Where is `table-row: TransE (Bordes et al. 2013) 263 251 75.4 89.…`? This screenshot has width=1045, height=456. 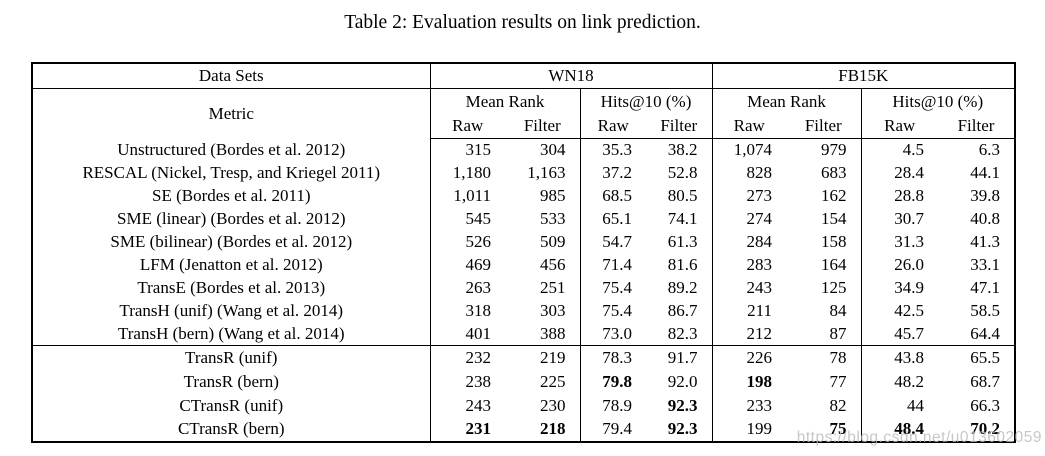 table-row: TransE (Bordes et al. 2013) 263 251 75.4 89.… is located at coordinates (523, 288).